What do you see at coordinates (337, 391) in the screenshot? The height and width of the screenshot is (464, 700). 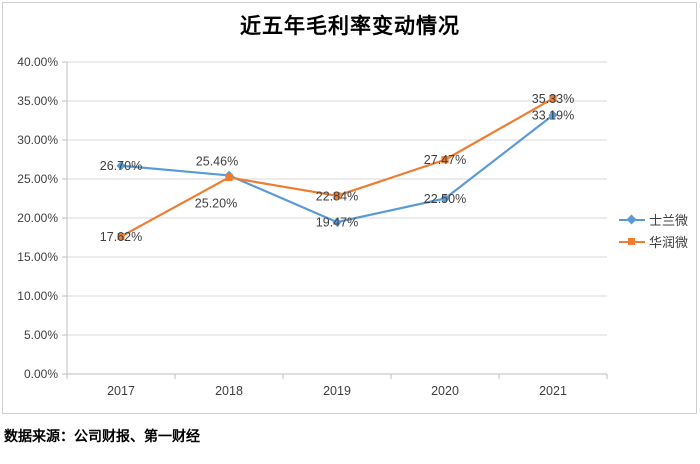 I see `x-axis-tick-label: 2019` at bounding box center [337, 391].